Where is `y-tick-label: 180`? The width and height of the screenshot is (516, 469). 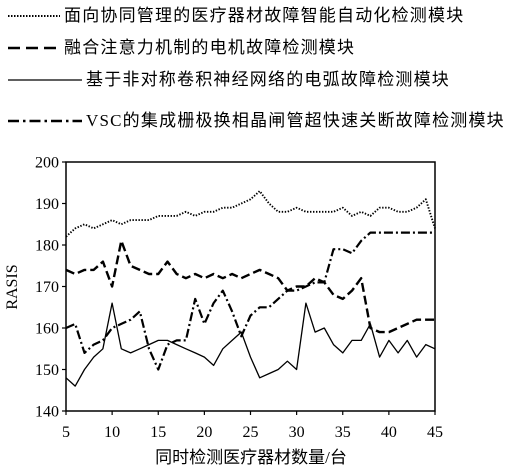 y-tick-label: 180 is located at coordinates (47, 246).